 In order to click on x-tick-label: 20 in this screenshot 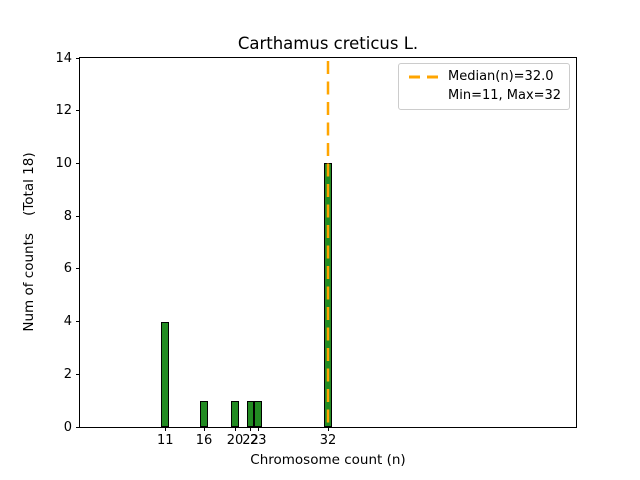, I will do `click(235, 440)`.